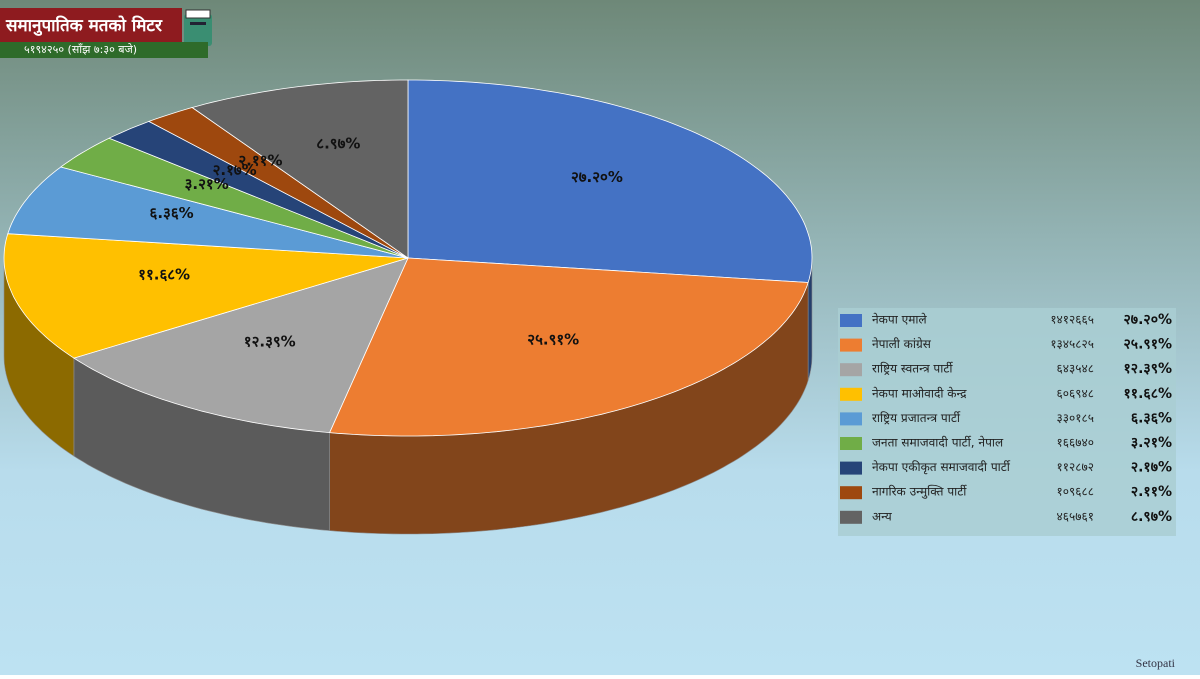  What do you see at coordinates (1148, 320) in the screenshot?
I see `legend-percent: २७.२०%` at bounding box center [1148, 320].